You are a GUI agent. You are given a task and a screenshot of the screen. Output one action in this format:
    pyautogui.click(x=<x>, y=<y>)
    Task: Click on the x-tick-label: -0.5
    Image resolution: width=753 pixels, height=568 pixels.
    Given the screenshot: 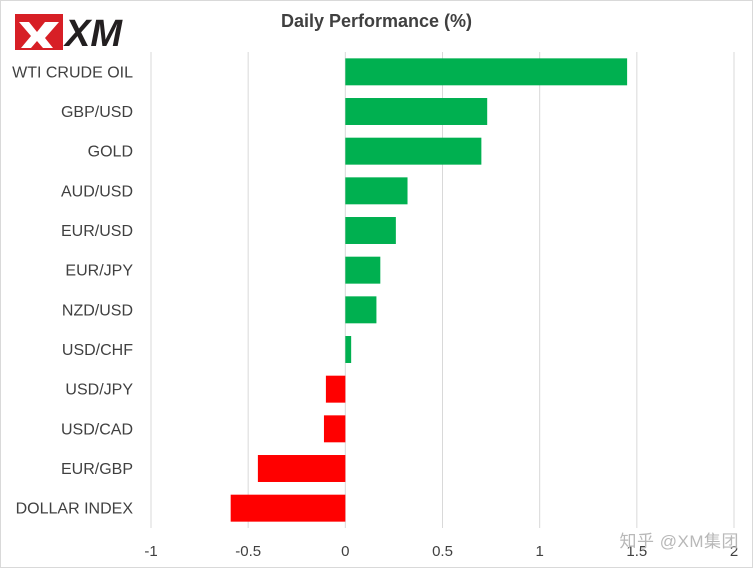 What is the action you would take?
    pyautogui.click(x=248, y=551)
    